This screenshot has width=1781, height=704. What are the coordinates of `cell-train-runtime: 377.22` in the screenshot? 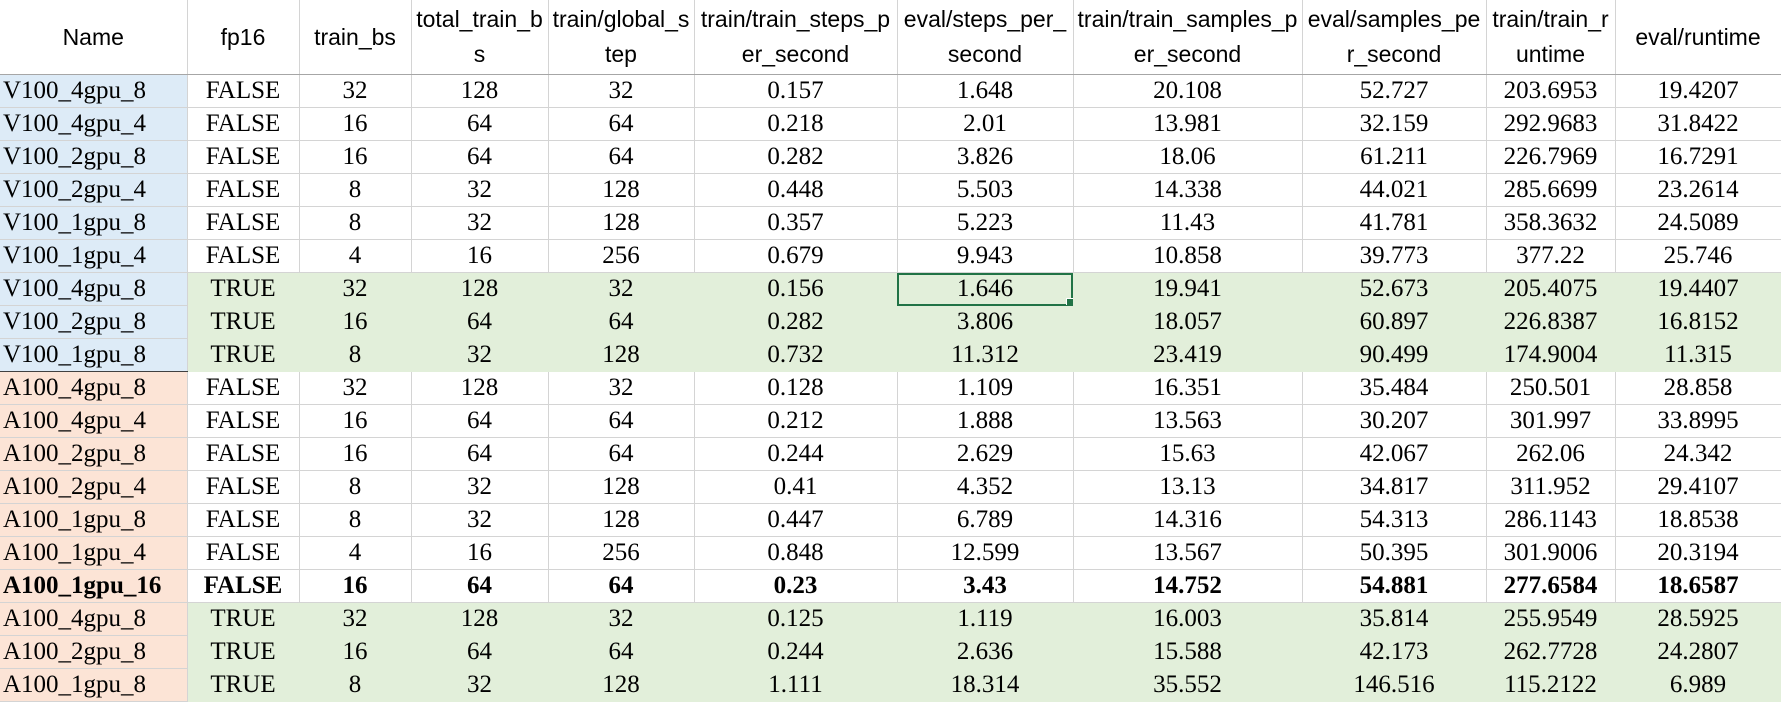 It's located at (1551, 256).